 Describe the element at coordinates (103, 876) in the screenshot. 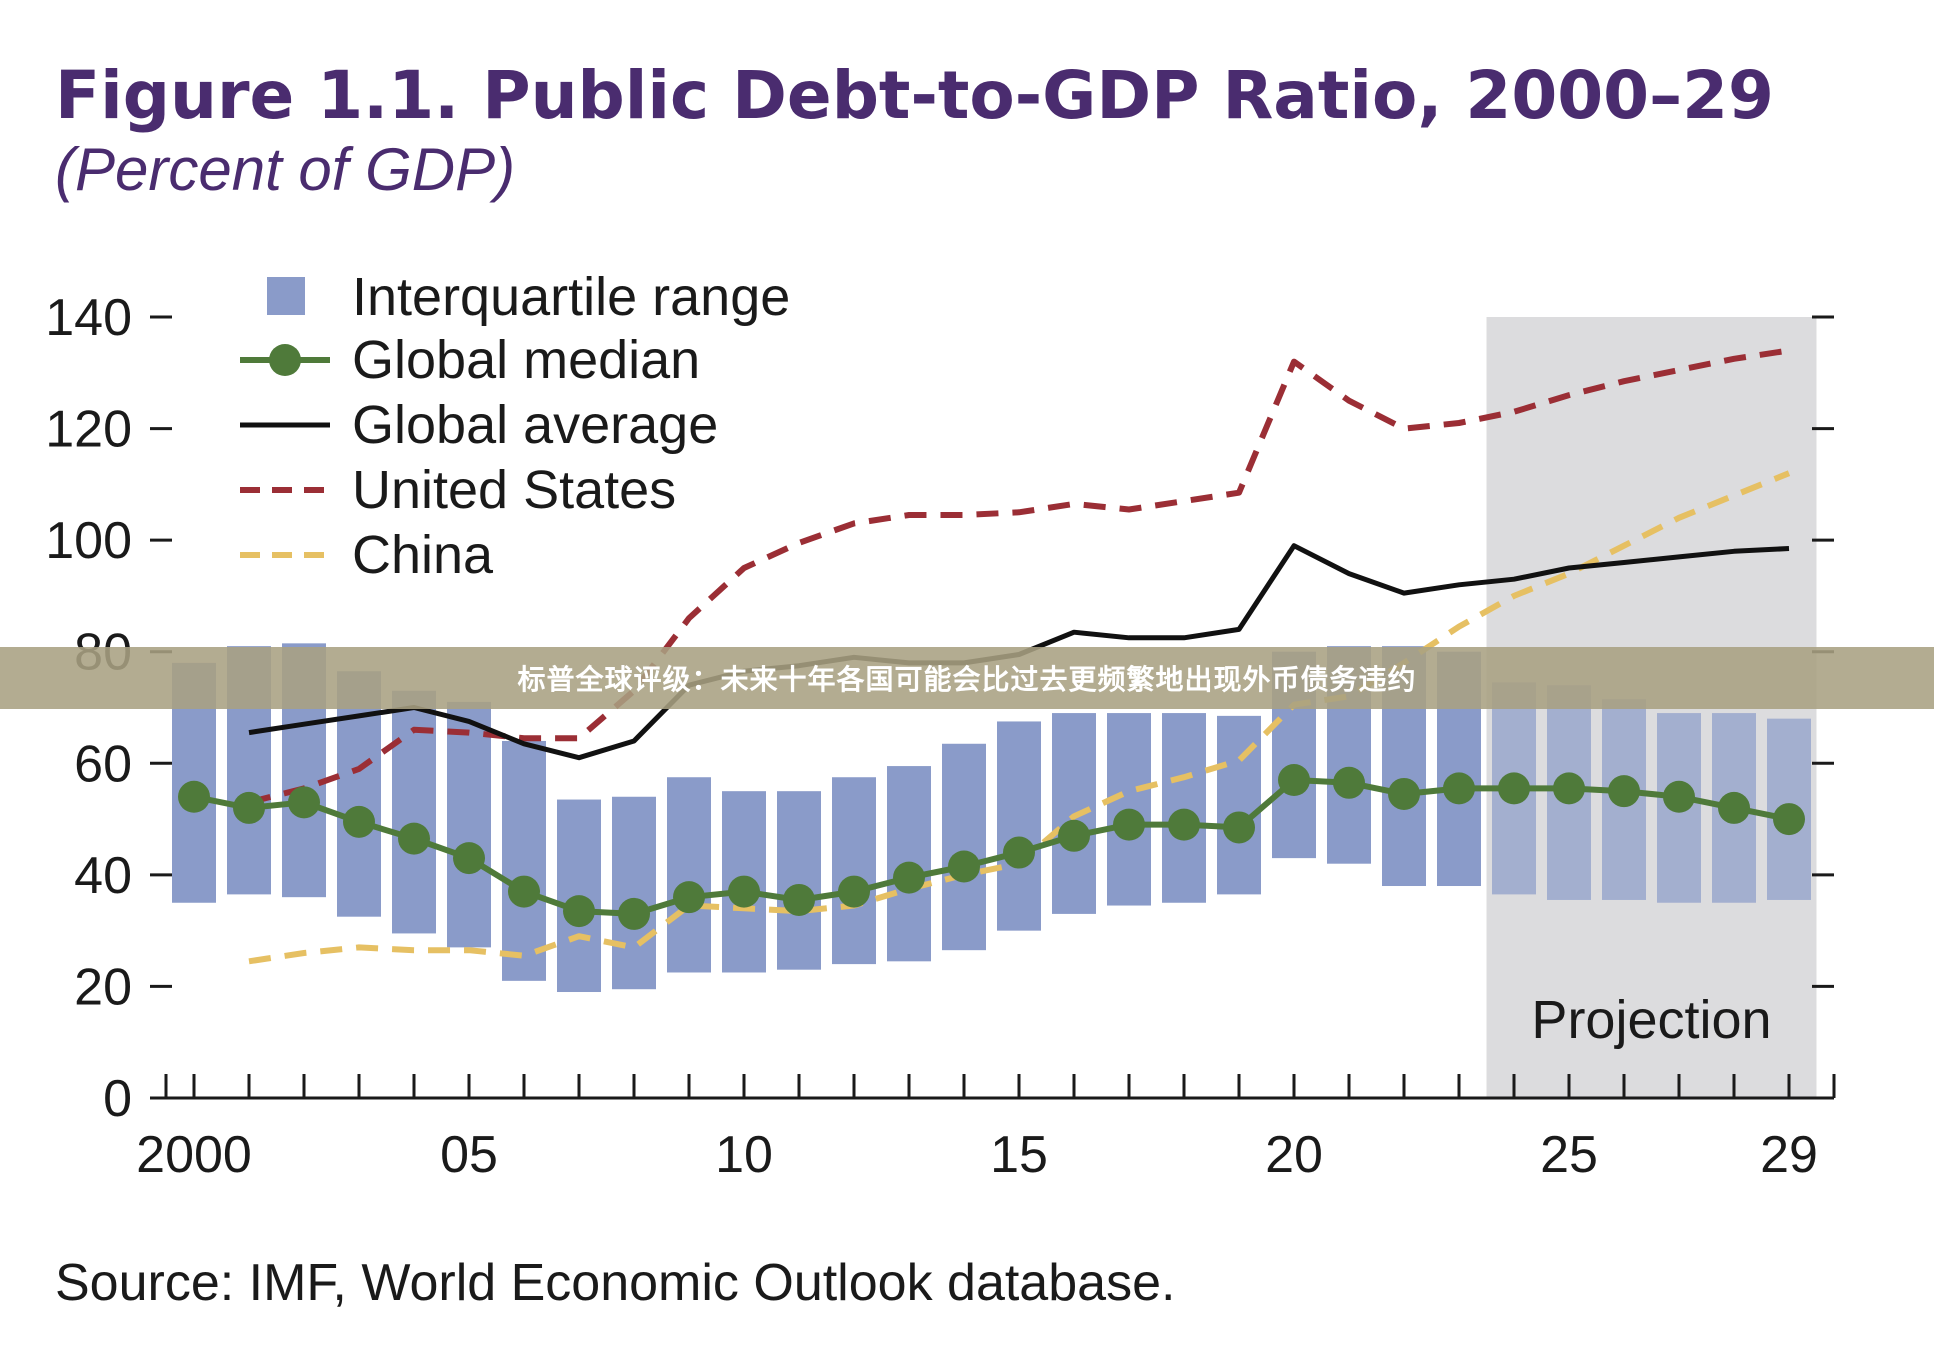

I see `y-tick-label: 40` at that location.